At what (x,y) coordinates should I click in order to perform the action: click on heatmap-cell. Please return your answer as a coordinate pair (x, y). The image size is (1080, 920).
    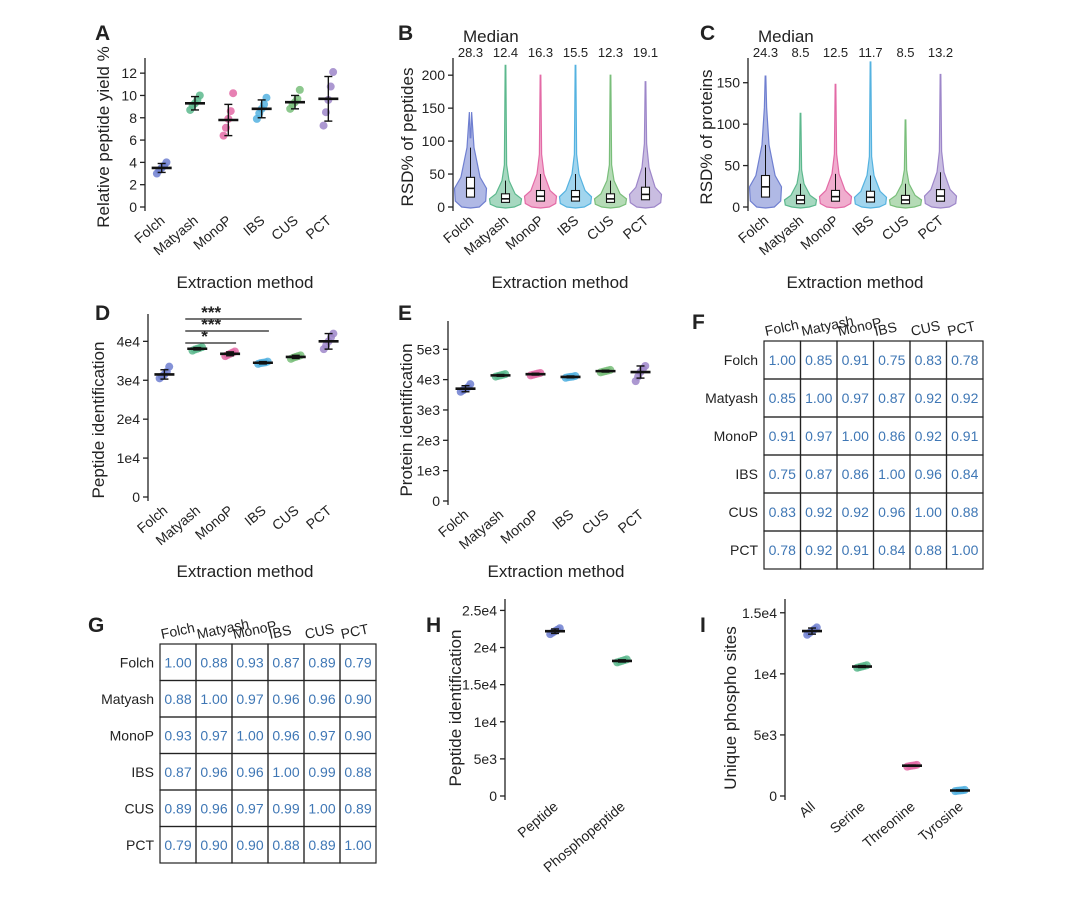
    Looking at the image, I should click on (964, 550).